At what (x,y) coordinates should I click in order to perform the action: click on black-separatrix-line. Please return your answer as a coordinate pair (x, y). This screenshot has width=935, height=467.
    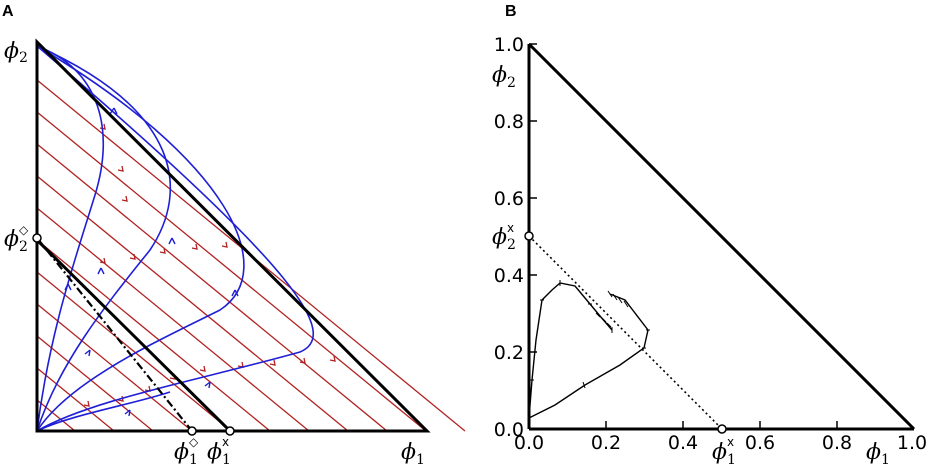
    Looking at the image, I should click on (133, 335).